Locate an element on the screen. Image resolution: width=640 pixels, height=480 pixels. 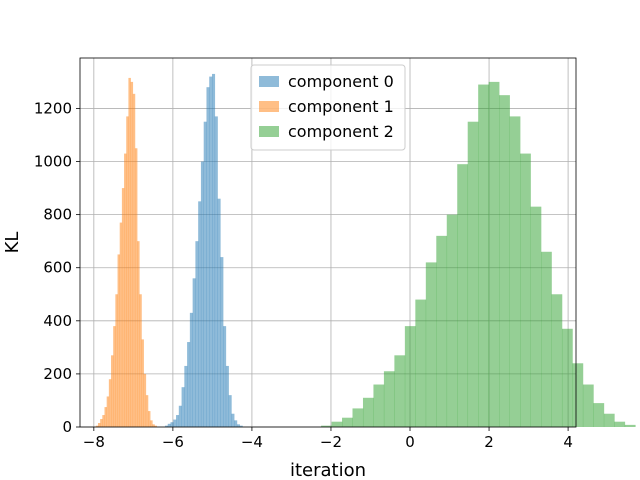
x-tick-label: −8 is located at coordinates (94, 442).